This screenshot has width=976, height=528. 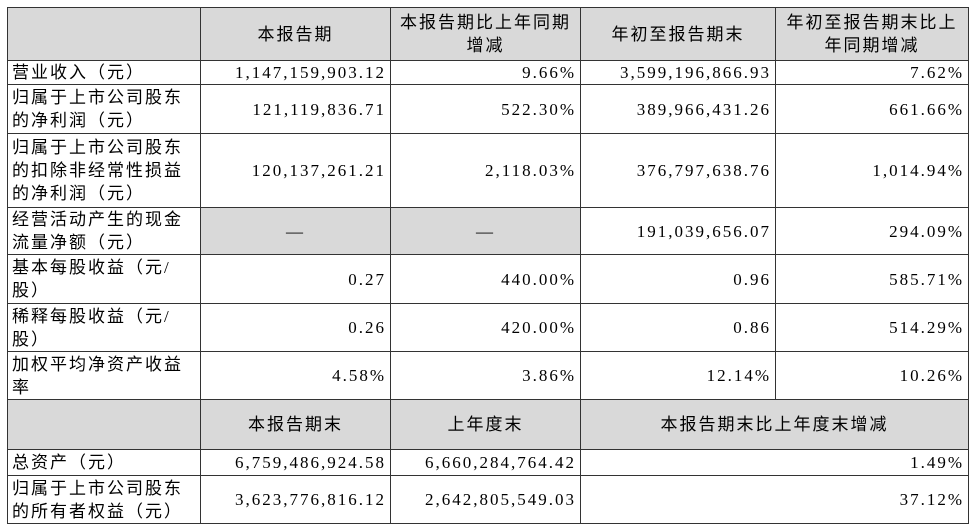 What do you see at coordinates (872, 34) in the screenshot?
I see `header-cell: 年初至报告期末比上年同期增减` at bounding box center [872, 34].